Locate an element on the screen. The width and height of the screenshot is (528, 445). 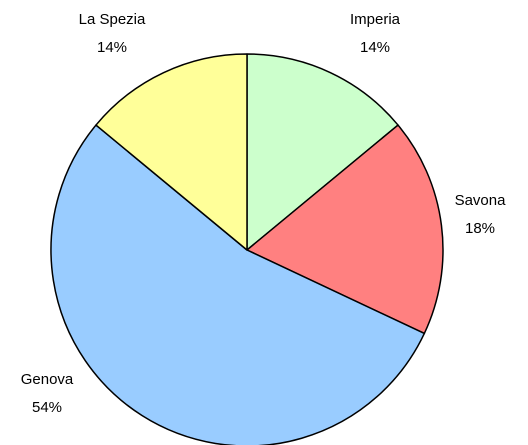
slice-name: La Spezia is located at coordinates (112, 19).